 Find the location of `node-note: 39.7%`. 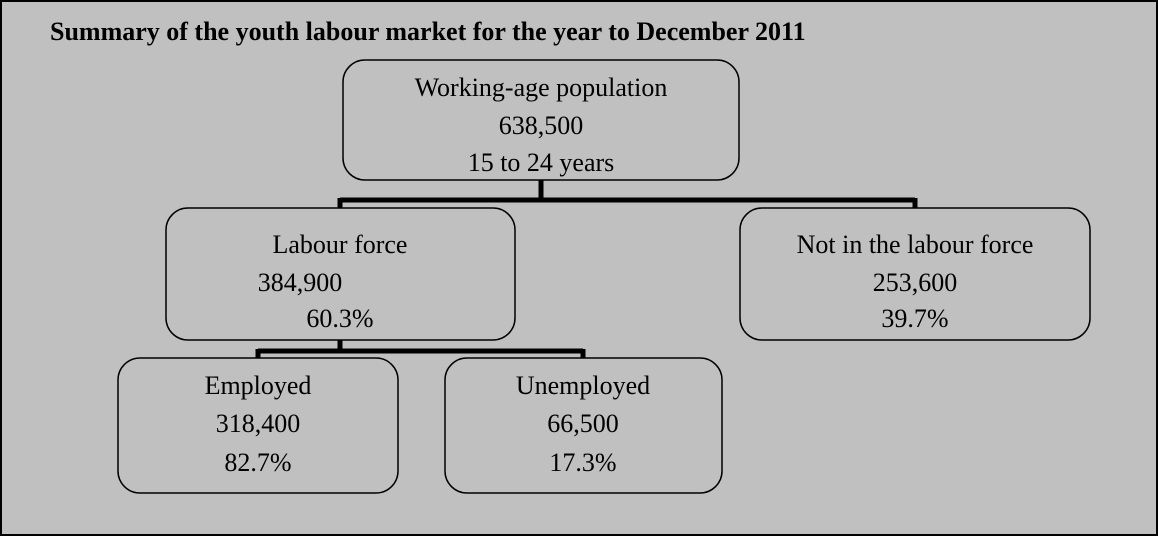

node-note: 39.7% is located at coordinates (914, 318).